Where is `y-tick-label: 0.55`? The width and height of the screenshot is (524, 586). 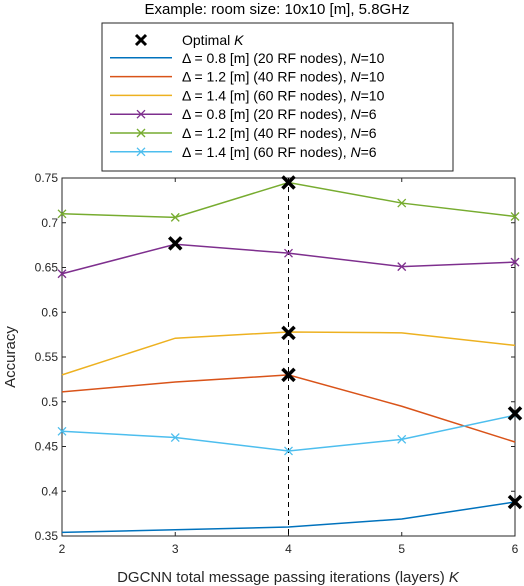 y-tick-label: 0.55 is located at coordinates (47, 357).